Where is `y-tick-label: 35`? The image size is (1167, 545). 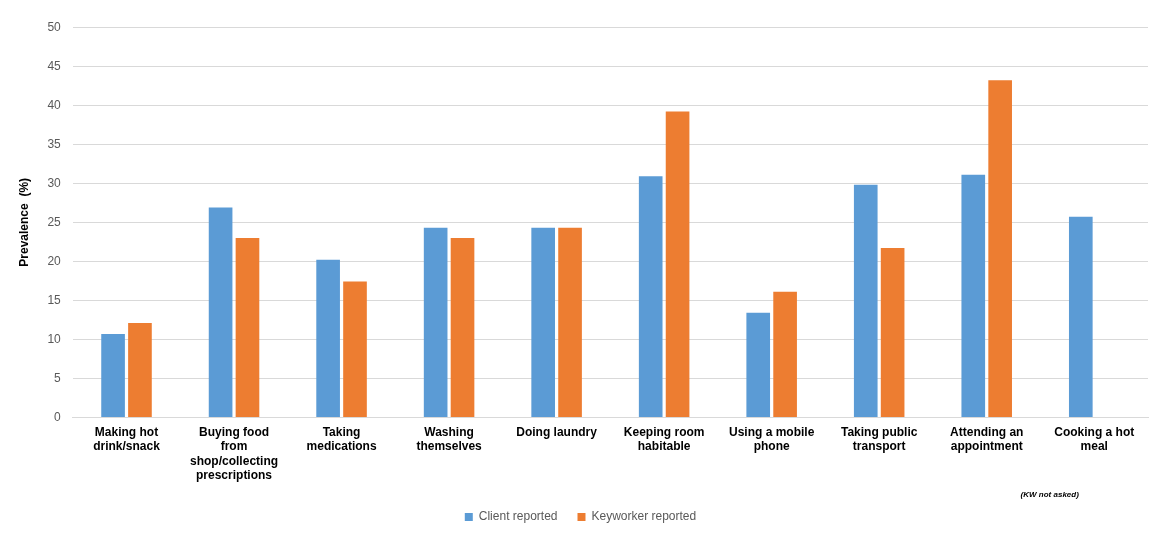 y-tick-label: 35 is located at coordinates (54, 143).